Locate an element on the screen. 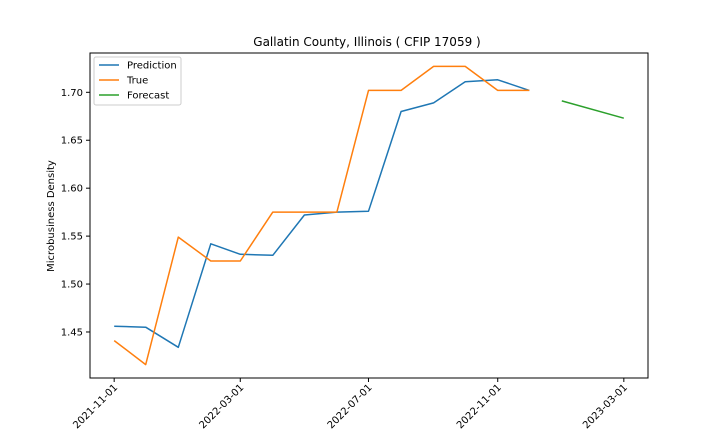 This screenshot has width=720, height=432. y-axis-title: Microbusiness Density is located at coordinates (51, 216).